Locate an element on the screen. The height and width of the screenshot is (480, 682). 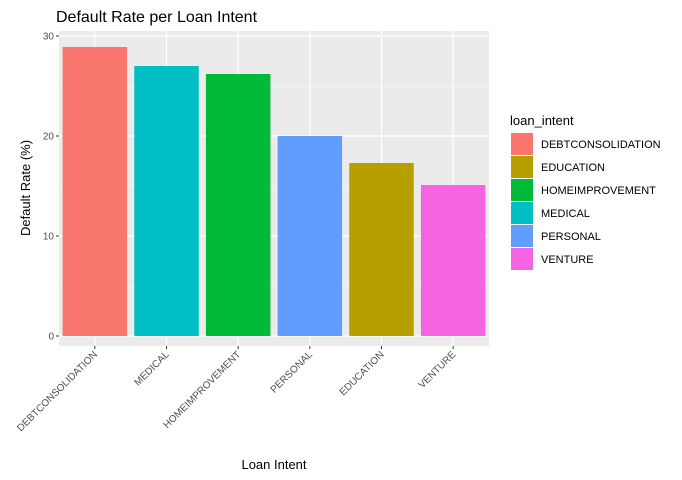
x-axis-title: Loan Intent is located at coordinates (273, 464).